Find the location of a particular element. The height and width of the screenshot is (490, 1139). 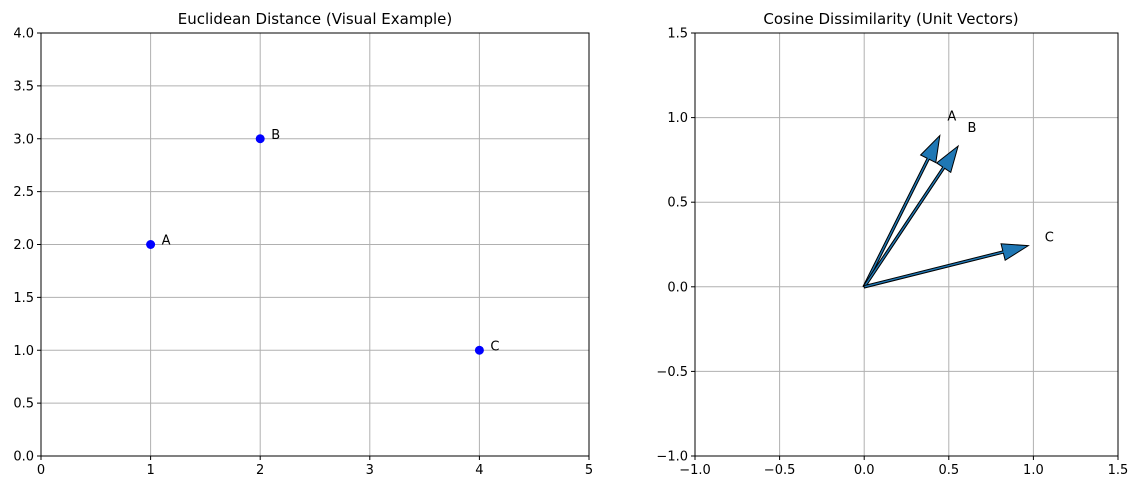

vector-b is located at coordinates (911, 216).